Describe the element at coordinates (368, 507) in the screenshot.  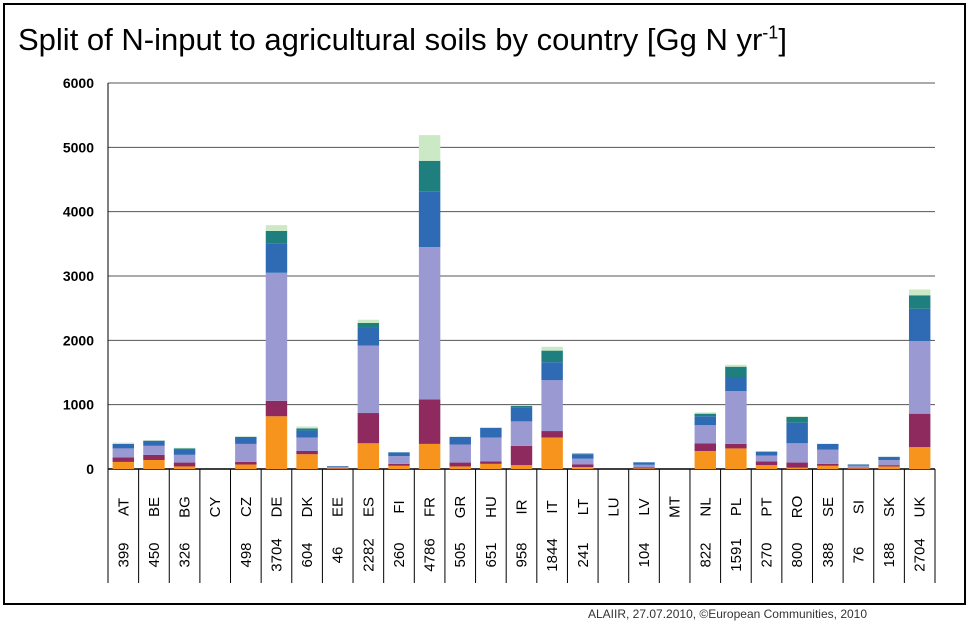
I see `category-label: ES` at that location.